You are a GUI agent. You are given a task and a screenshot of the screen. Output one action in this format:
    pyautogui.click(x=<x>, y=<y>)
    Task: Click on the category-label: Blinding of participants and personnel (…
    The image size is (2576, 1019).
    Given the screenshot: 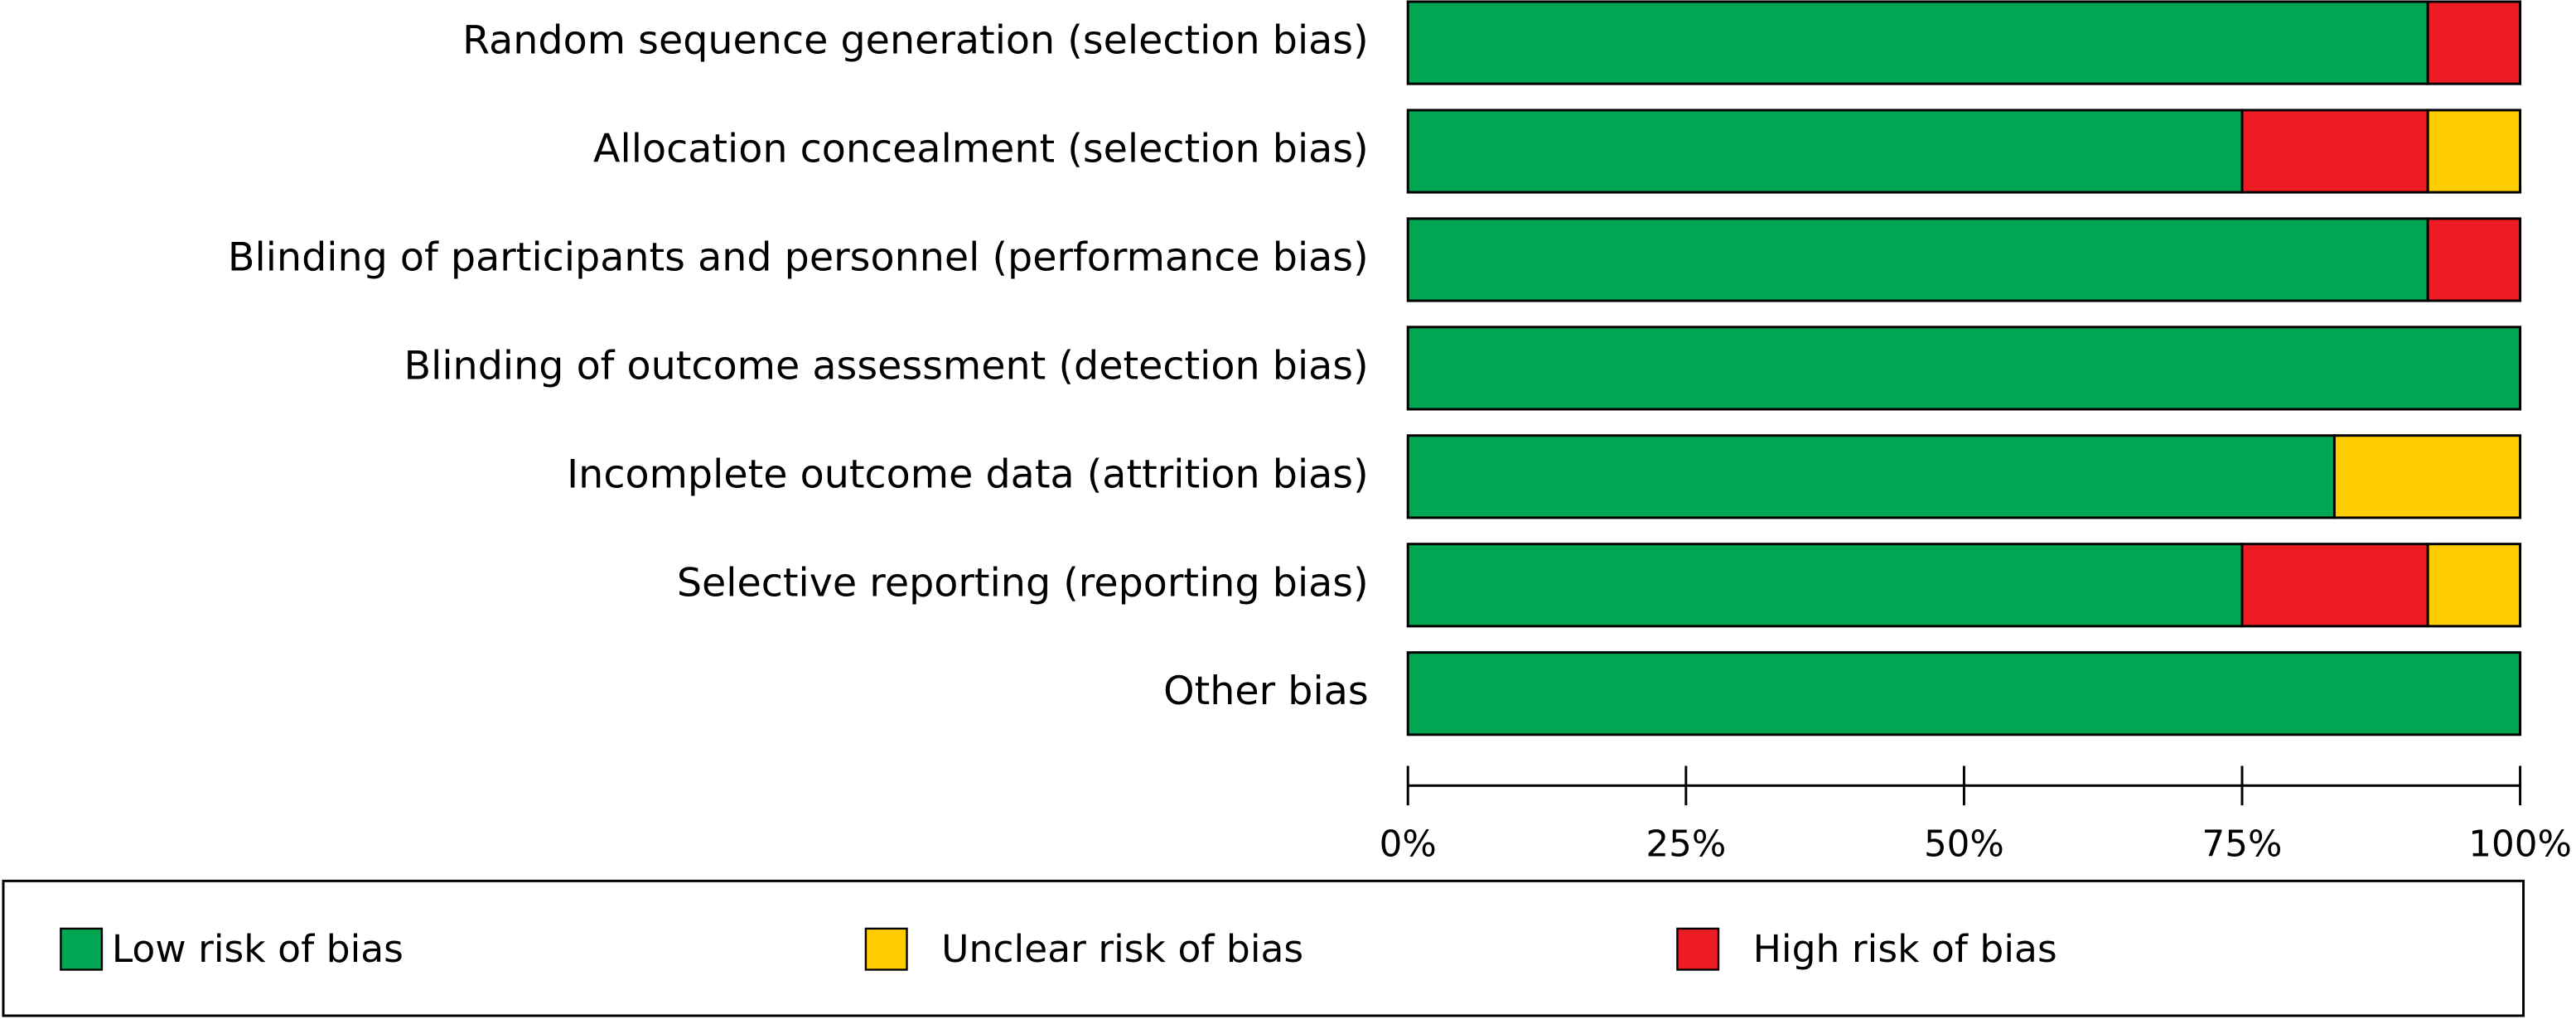 What is the action you would take?
    pyautogui.click(x=798, y=257)
    